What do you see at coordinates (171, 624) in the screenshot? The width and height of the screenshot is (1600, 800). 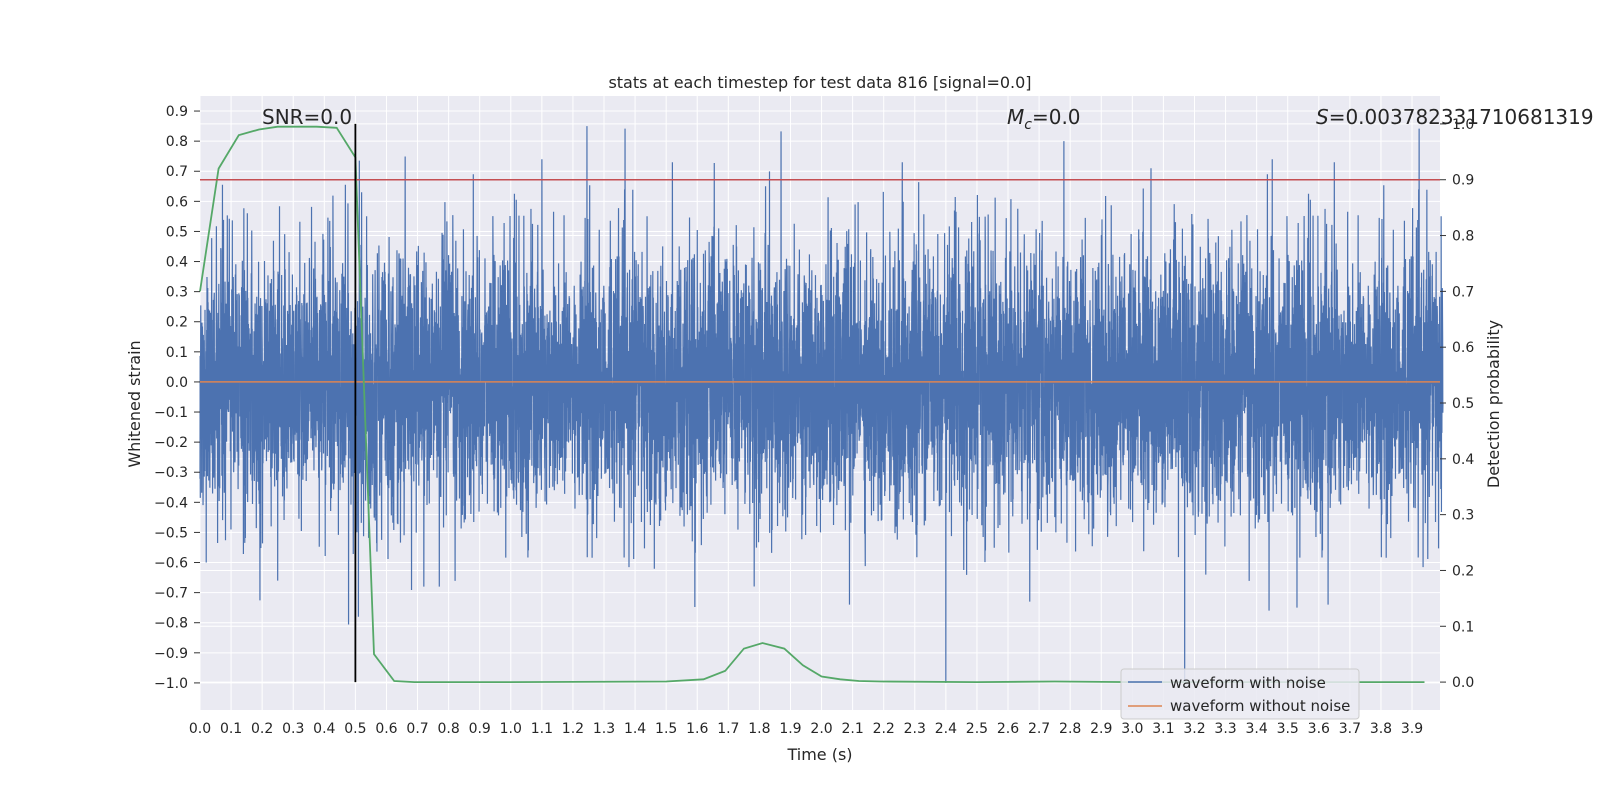 I see `y-tick-label: −0.8` at bounding box center [171, 624].